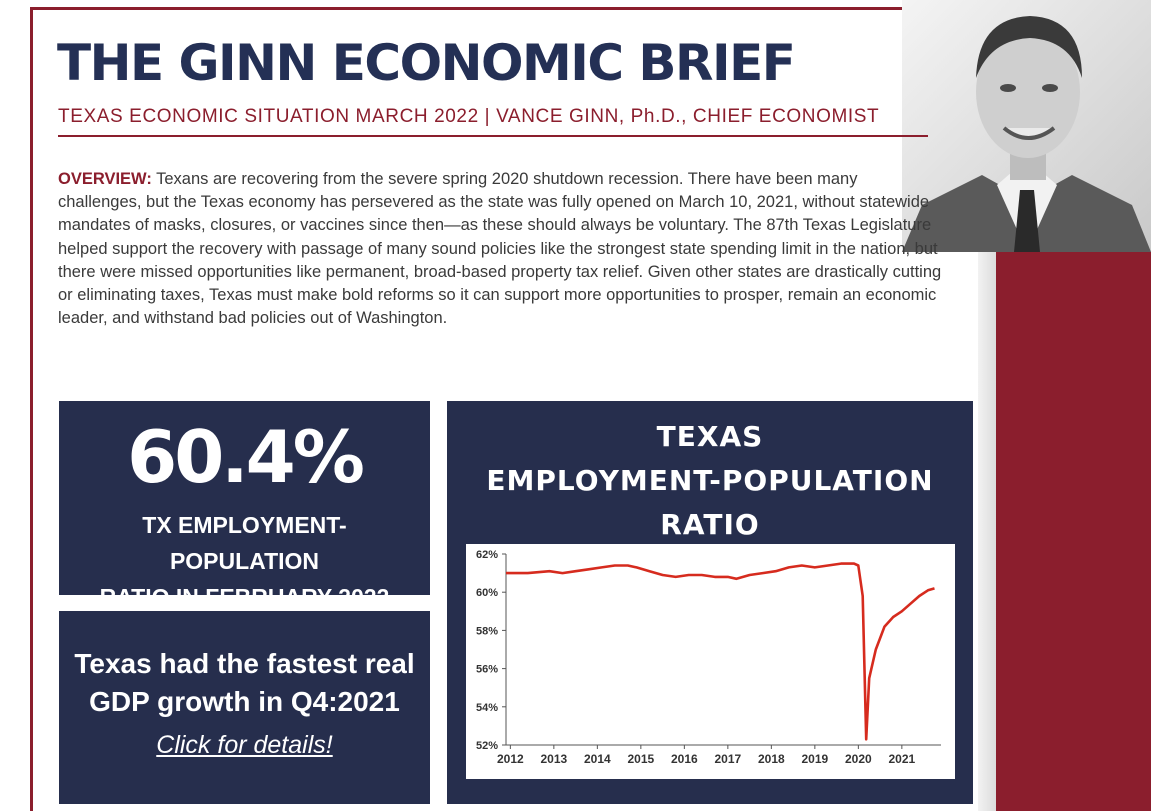 This screenshot has height=811, width=1151. I want to click on chart-title-line3: RATIO, so click(710, 524).